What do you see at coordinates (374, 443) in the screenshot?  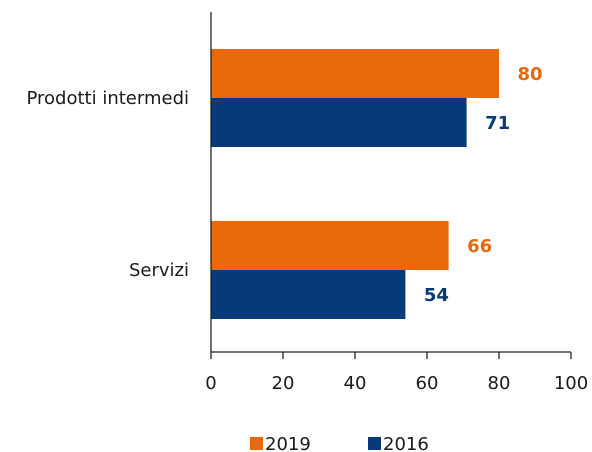 I see `legend-swatch-2016` at bounding box center [374, 443].